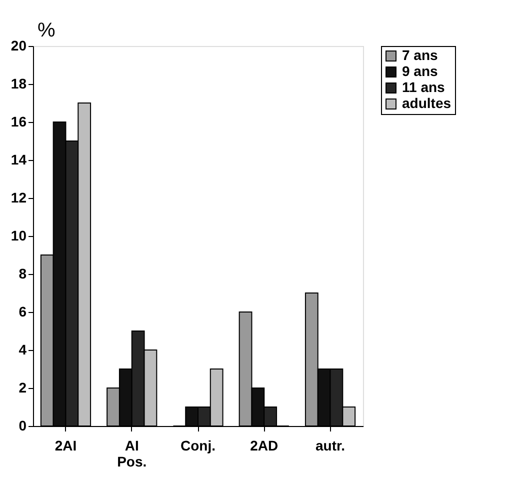 The width and height of the screenshot is (517, 485). Describe the element at coordinates (22, 388) in the screenshot. I see `y-tick-label: 2` at that location.